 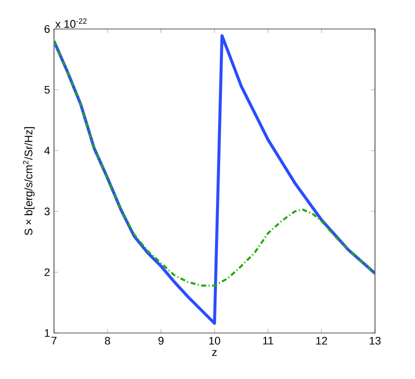 I want to click on text: x 10$^{-22}$, so click(x=71, y=23).